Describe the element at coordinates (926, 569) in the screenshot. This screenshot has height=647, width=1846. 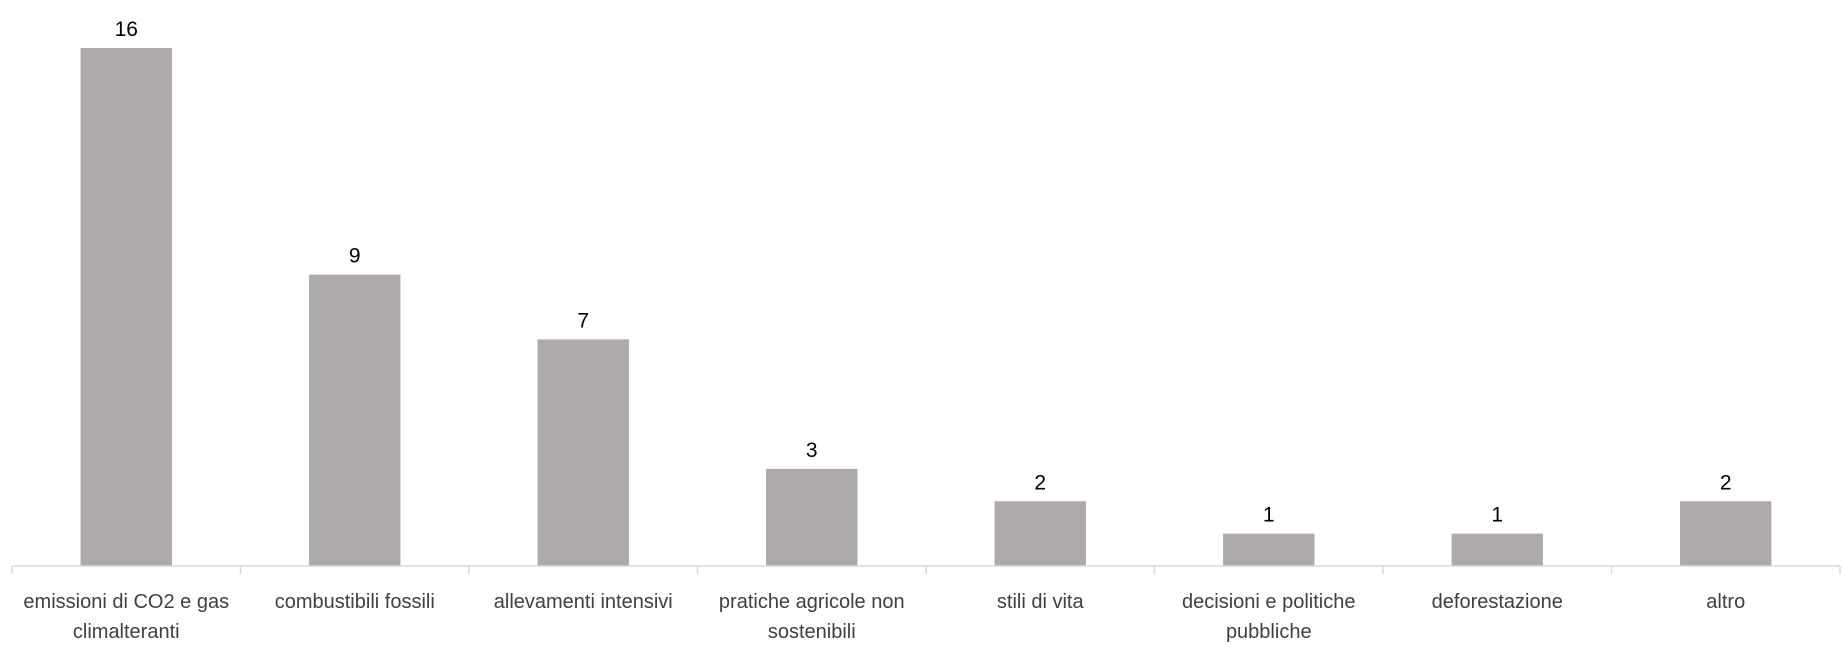
I see `x-axis` at that location.